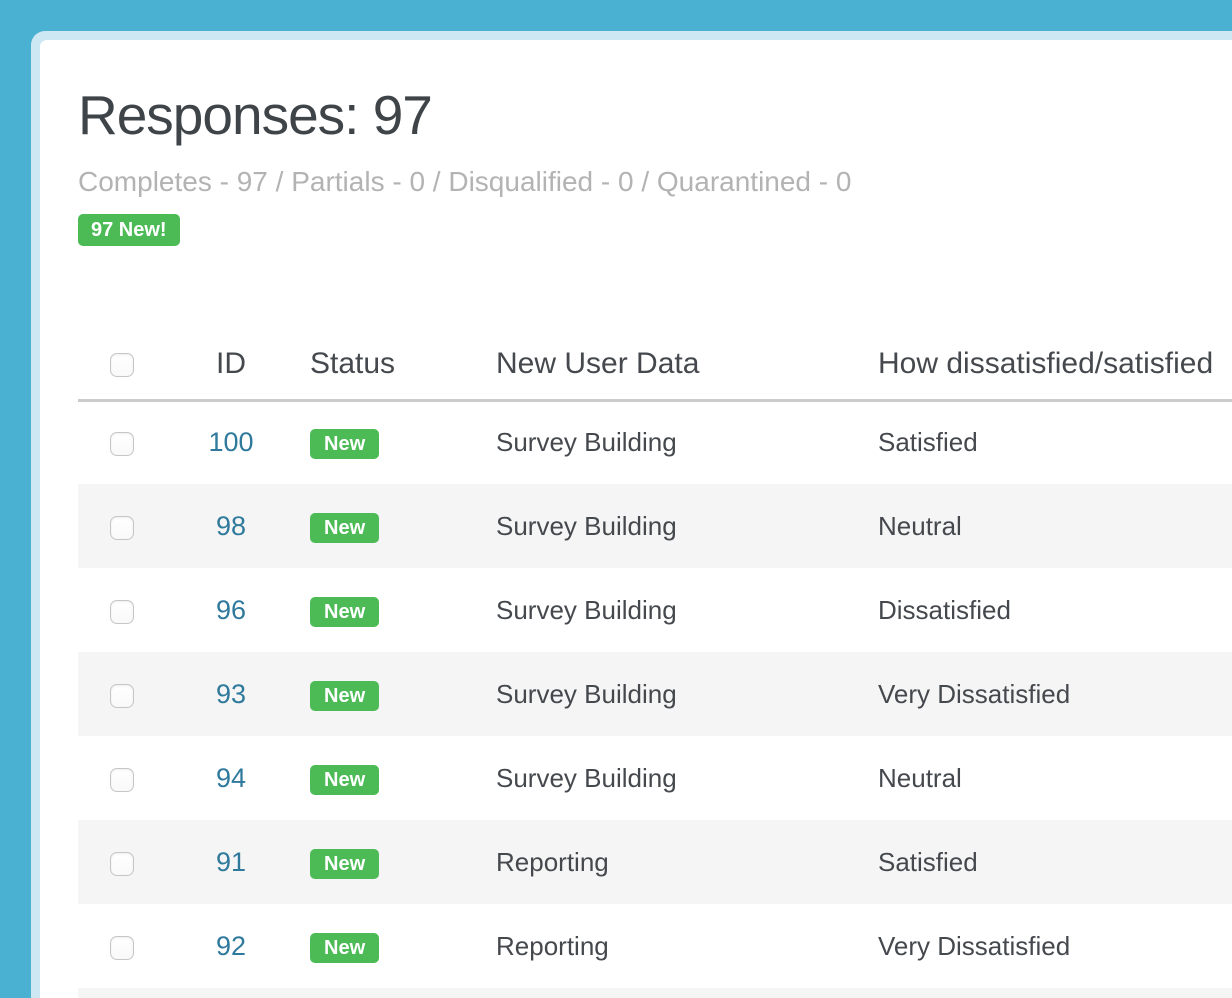 The height and width of the screenshot is (998, 1232). What do you see at coordinates (381, 366) in the screenshot?
I see `column-header-status: Status` at bounding box center [381, 366].